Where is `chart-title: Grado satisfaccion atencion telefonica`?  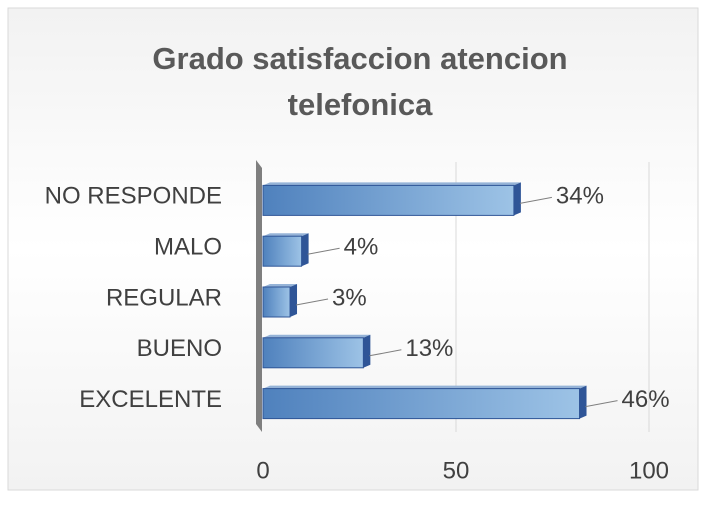
chart-title: Grado satisfaccion atencion telefonica is located at coordinates (360, 81).